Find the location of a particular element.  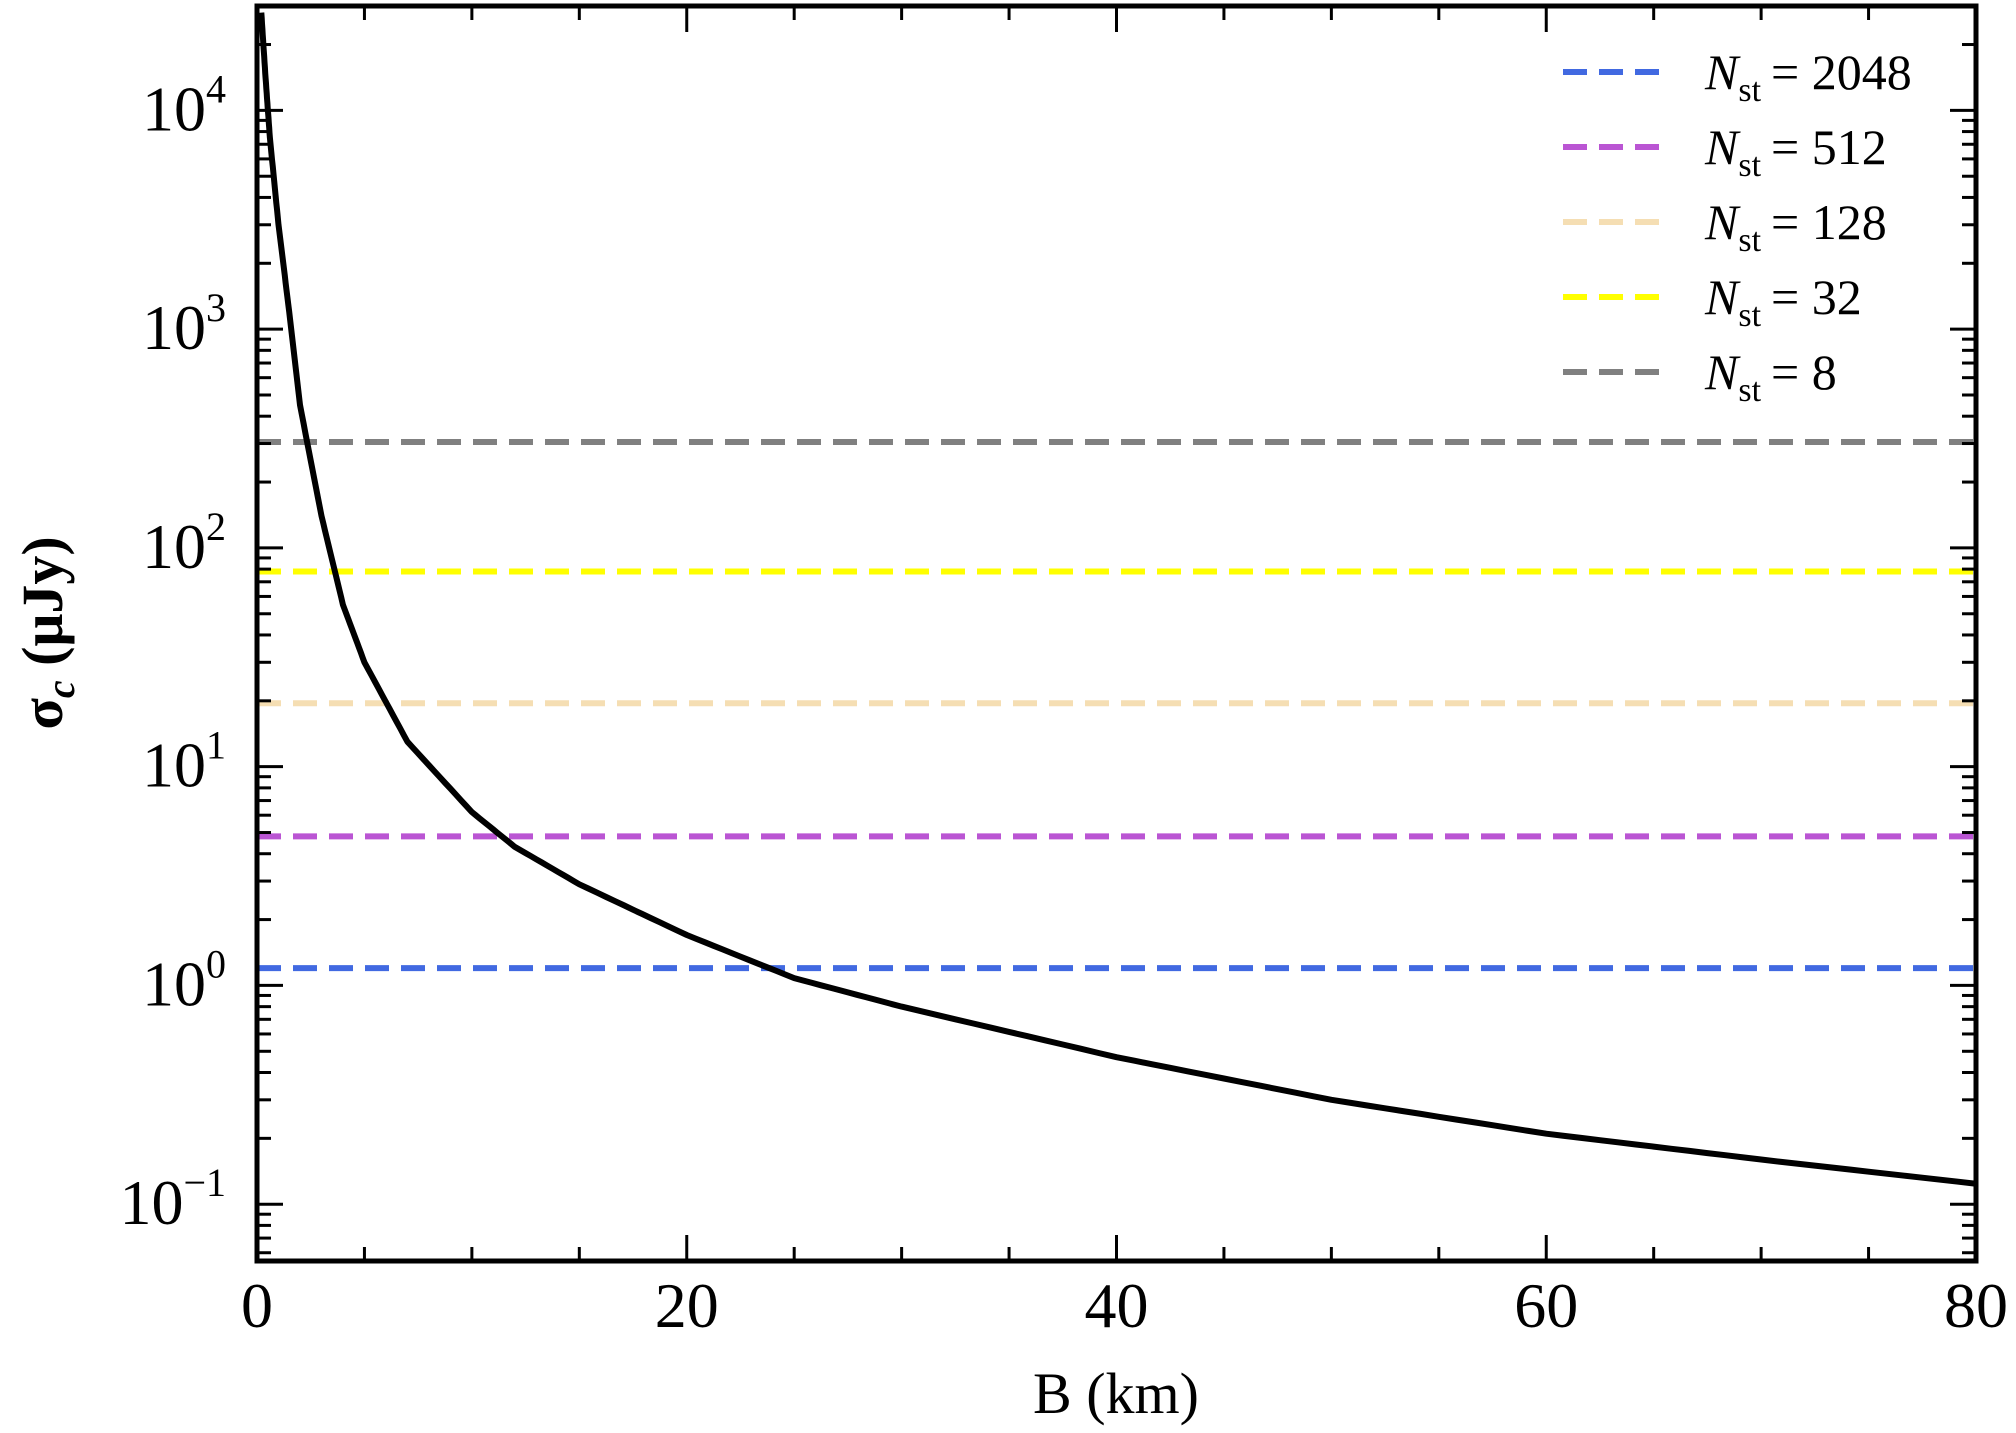

y-tick-label: 10³ is located at coordinates (184, 324).